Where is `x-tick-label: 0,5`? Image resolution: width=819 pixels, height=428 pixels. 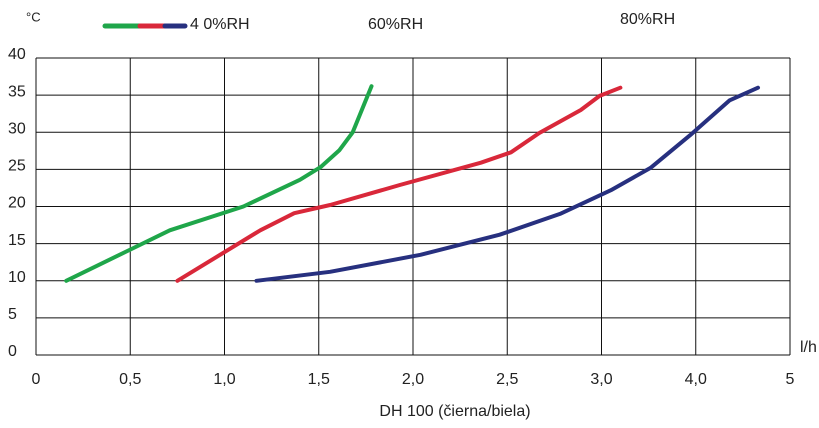
x-tick-label: 0,5 is located at coordinates (130, 379).